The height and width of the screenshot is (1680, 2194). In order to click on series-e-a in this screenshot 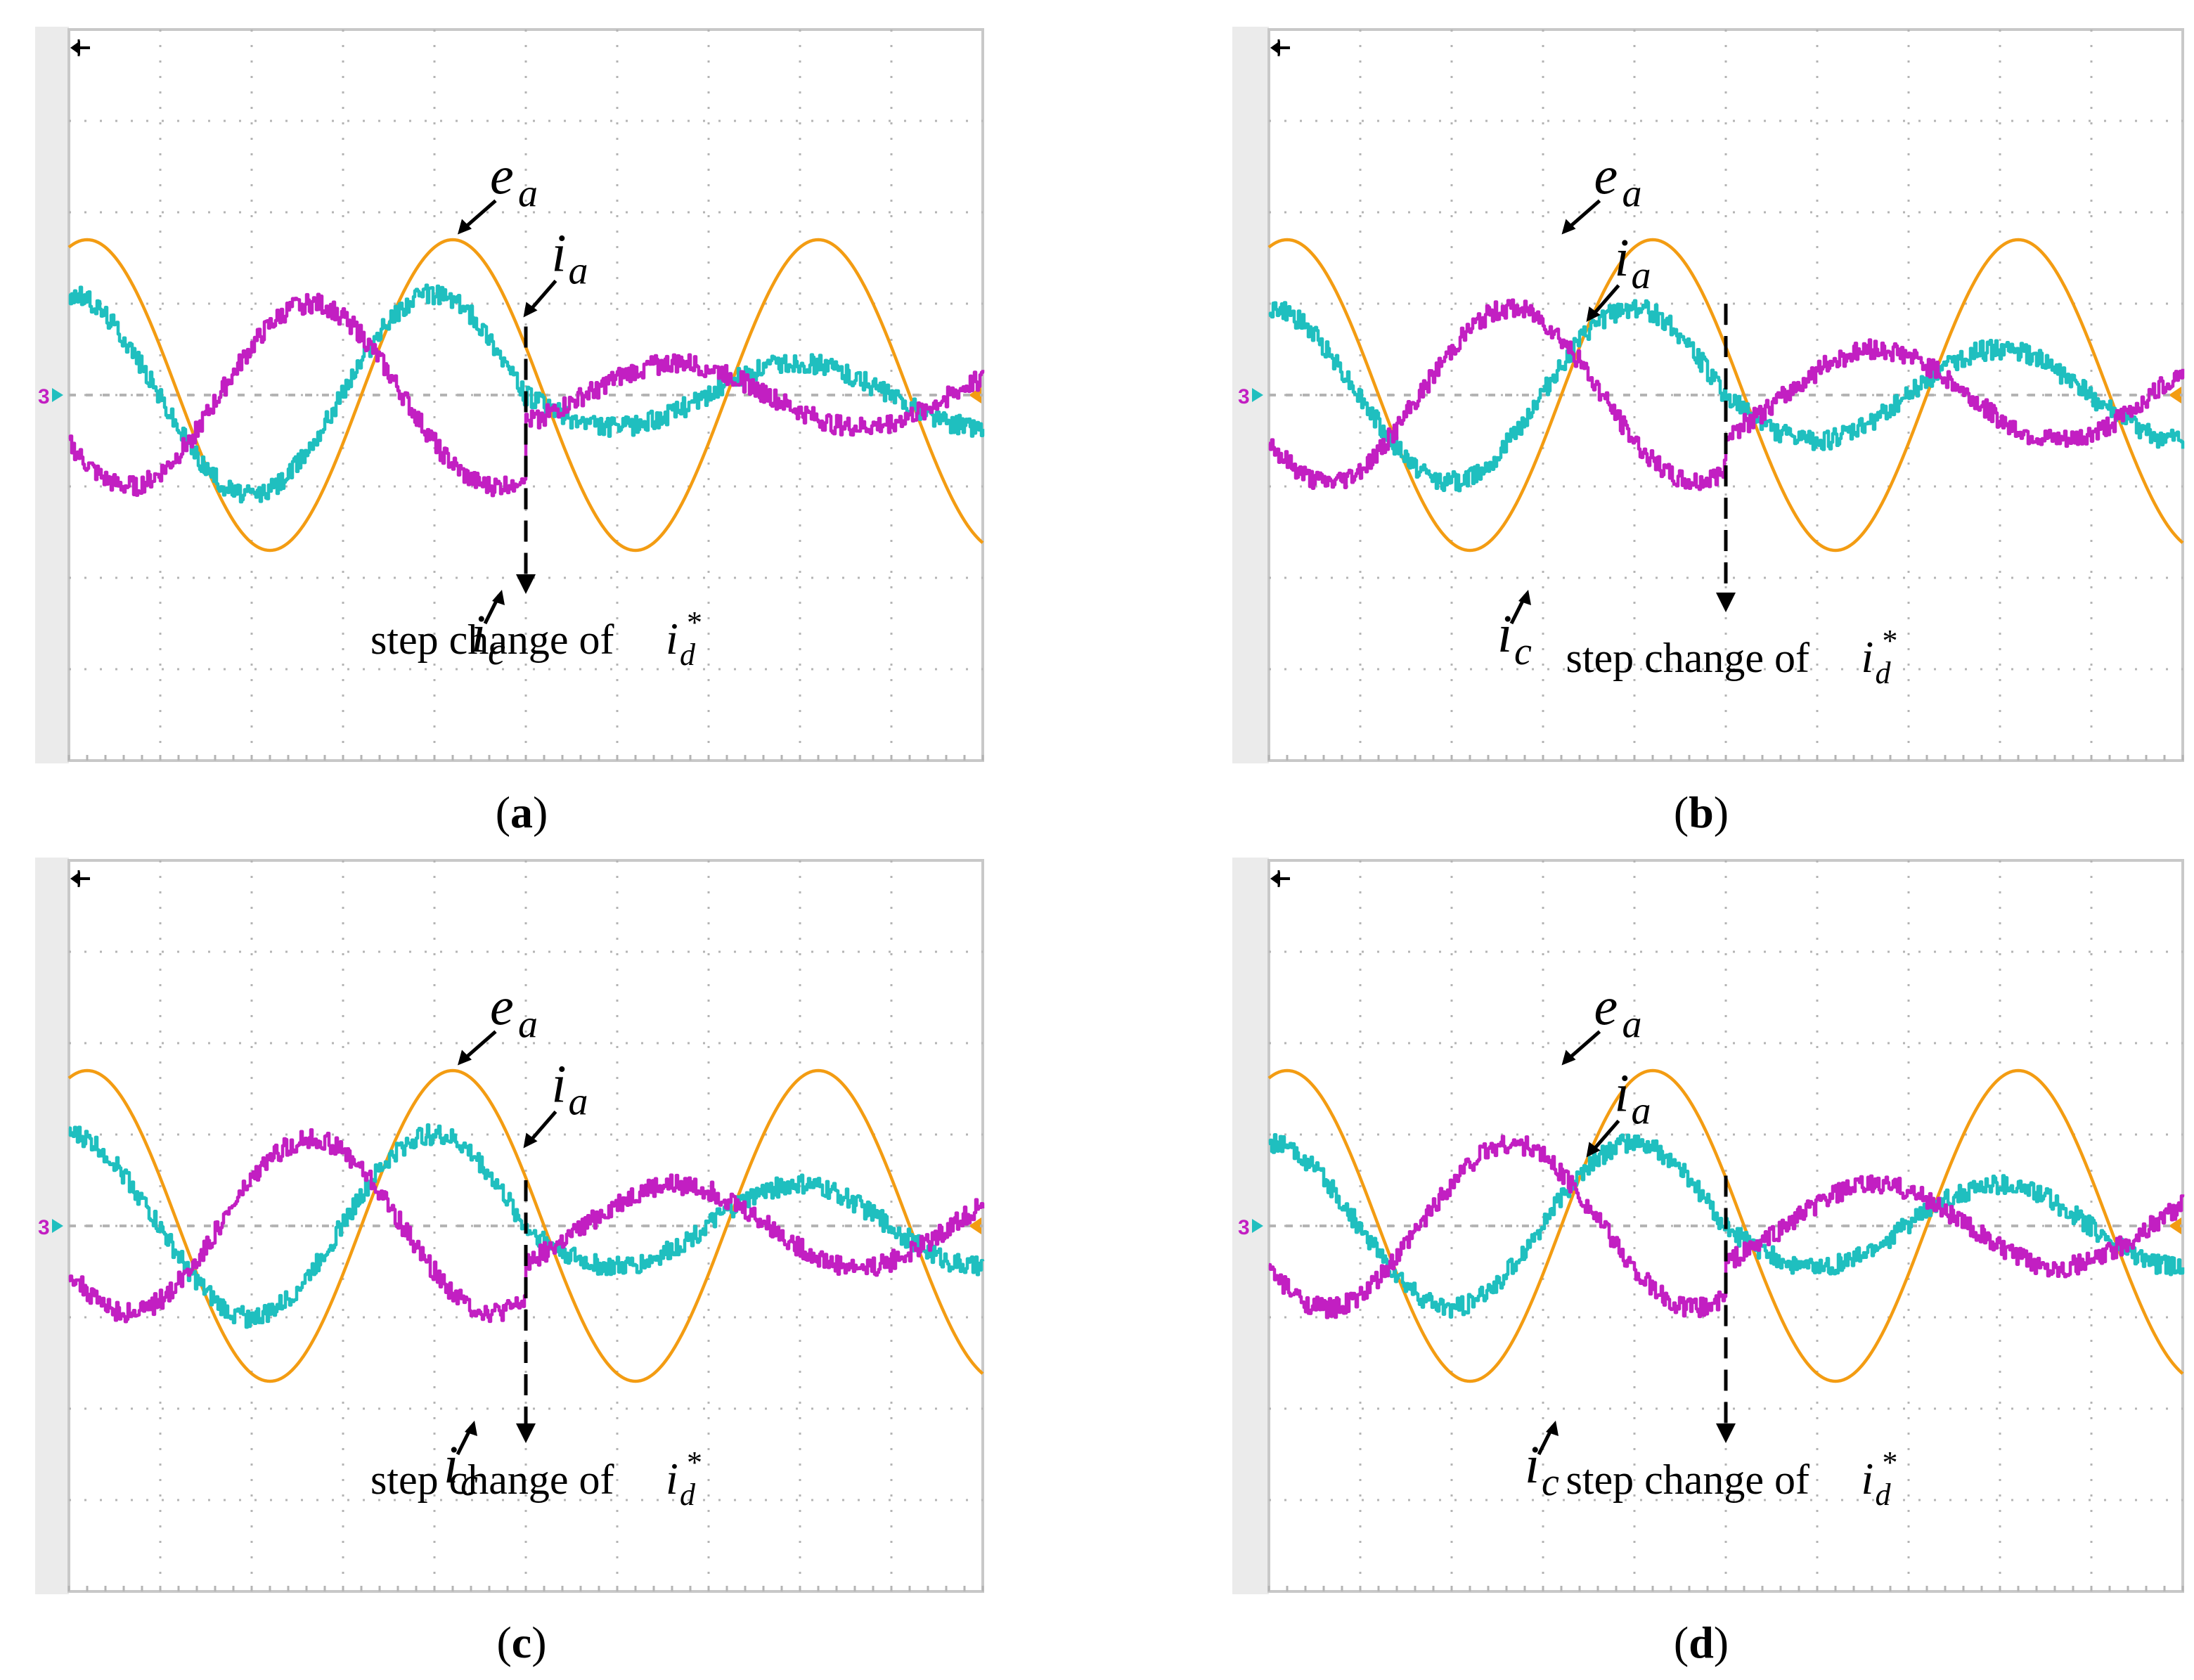, I will do `click(525, 1225)`.